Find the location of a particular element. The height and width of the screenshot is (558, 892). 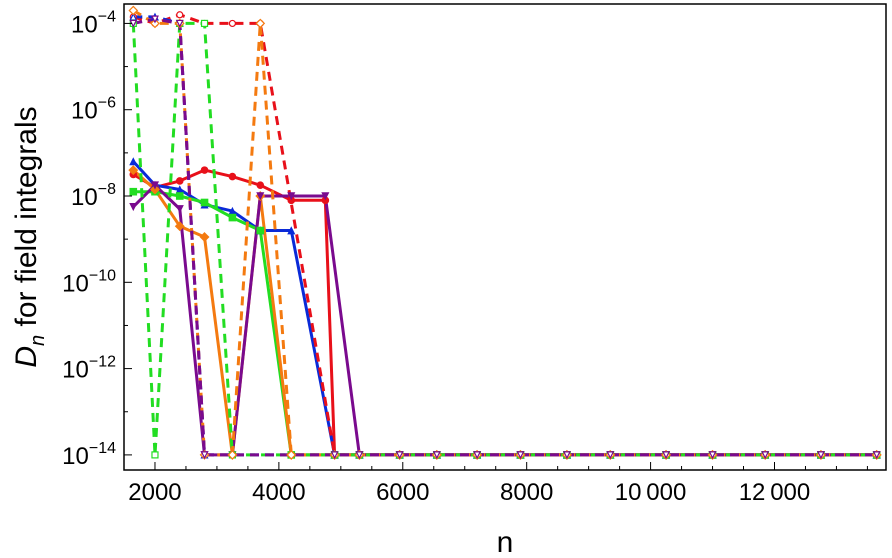

y-tick-exponent: −14 is located at coordinates (102, 448).